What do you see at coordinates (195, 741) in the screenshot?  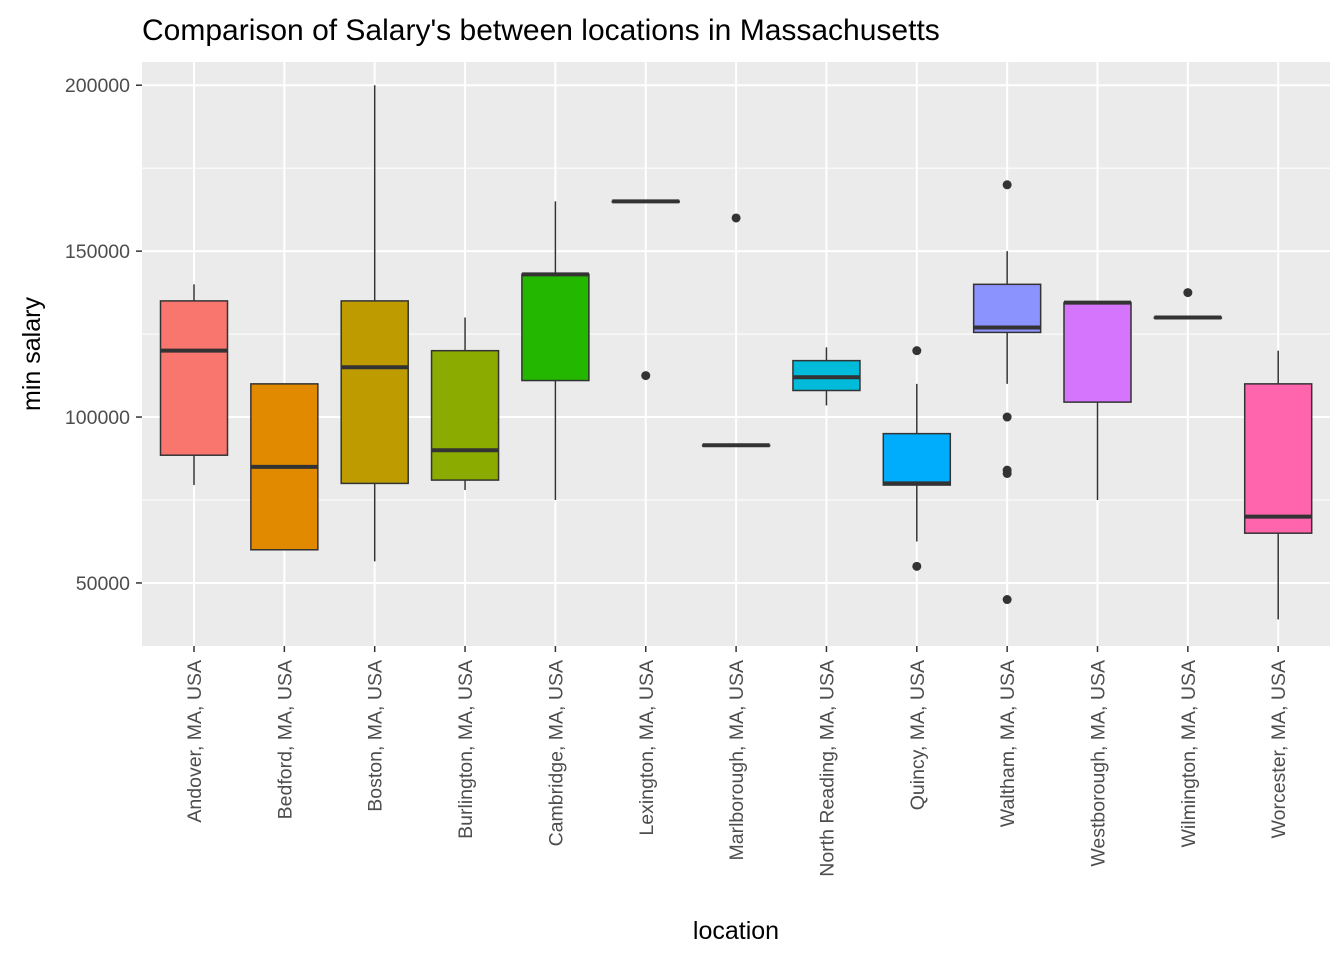 I see `x-tick-label: Andover, MA, USA` at bounding box center [195, 741].